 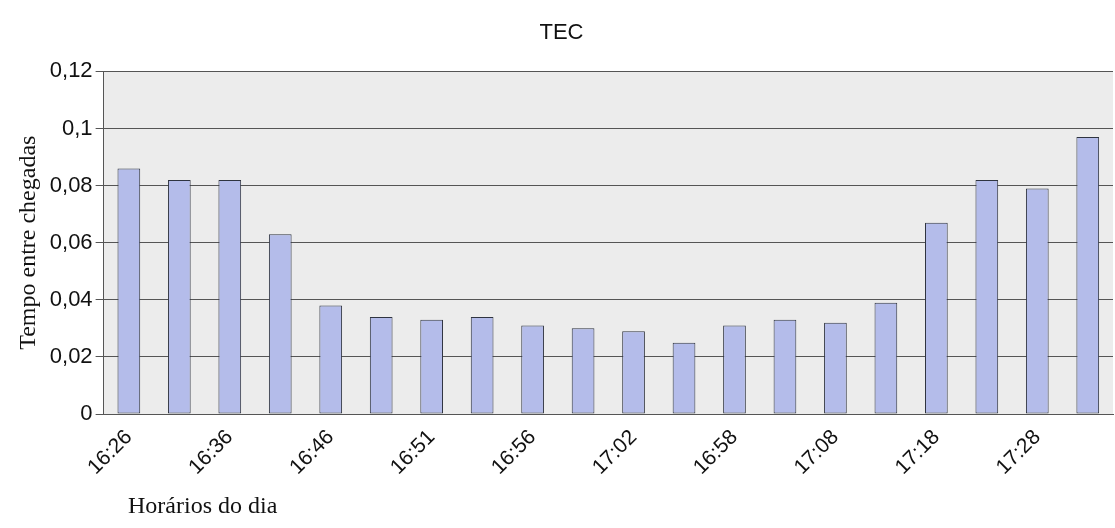 What do you see at coordinates (71, 241) in the screenshot?
I see `y-tick-label: 0,06` at bounding box center [71, 241].